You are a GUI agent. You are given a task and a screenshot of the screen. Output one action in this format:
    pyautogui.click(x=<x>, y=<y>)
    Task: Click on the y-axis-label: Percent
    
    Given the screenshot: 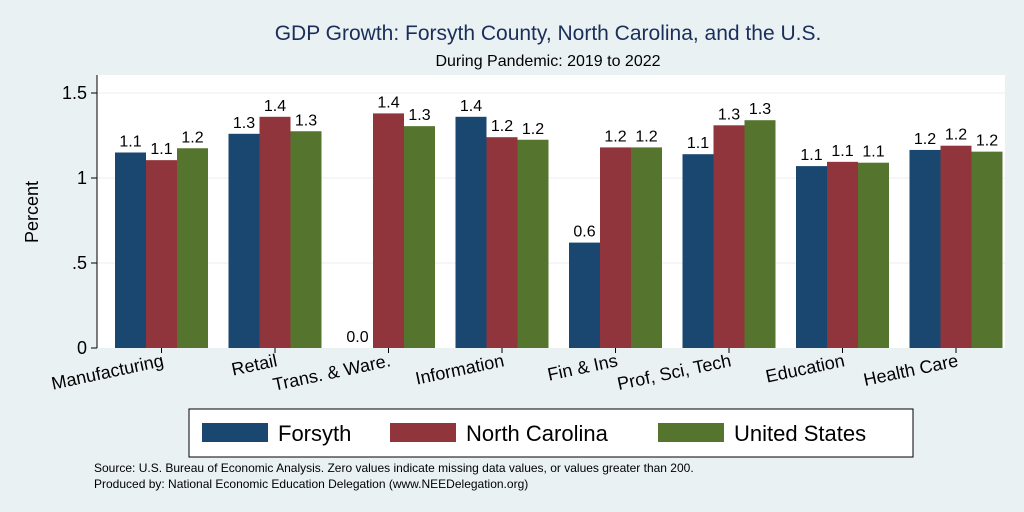 What is the action you would take?
    pyautogui.click(x=32, y=212)
    